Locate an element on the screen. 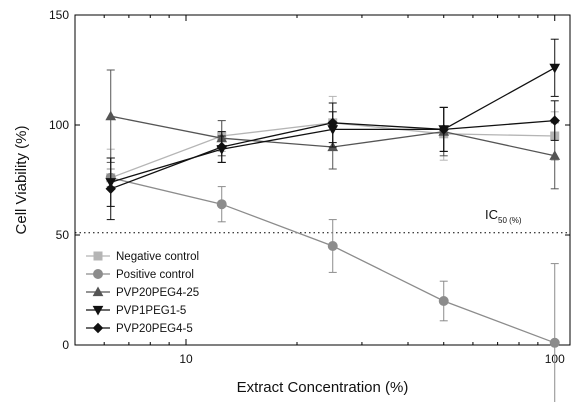  y-tick-label: 50 is located at coordinates (63, 235).